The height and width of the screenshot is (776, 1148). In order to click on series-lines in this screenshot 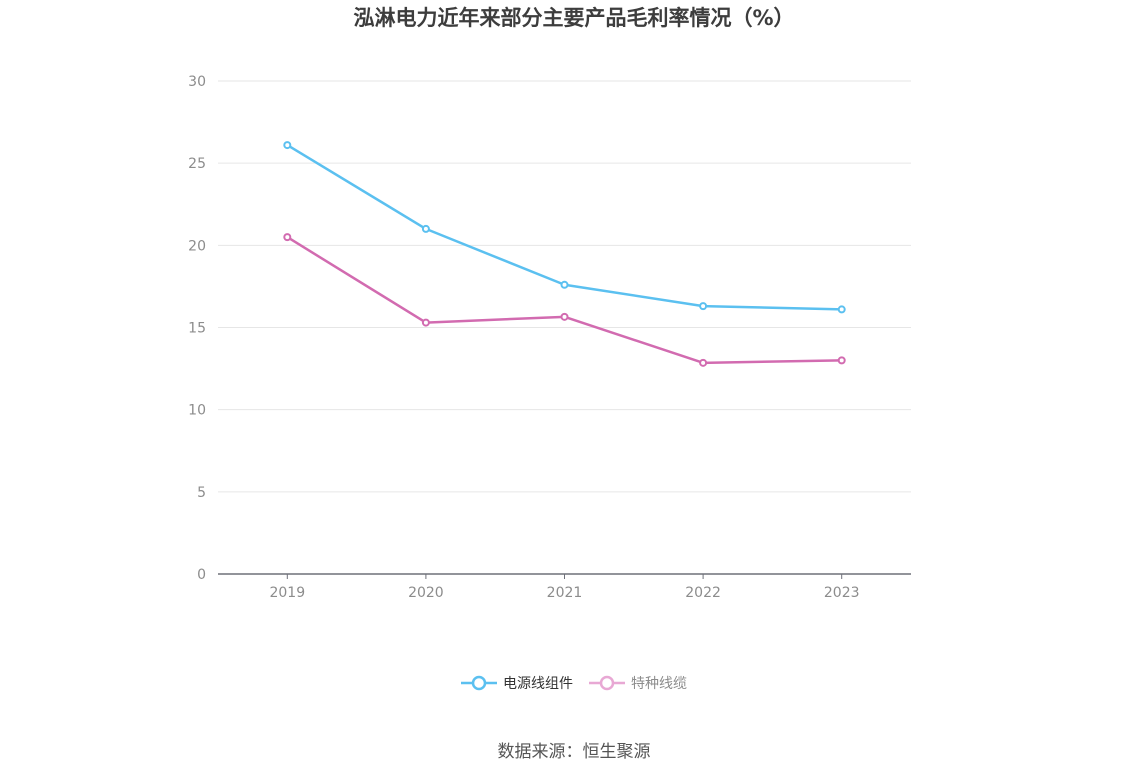, I will do `click(564, 254)`.